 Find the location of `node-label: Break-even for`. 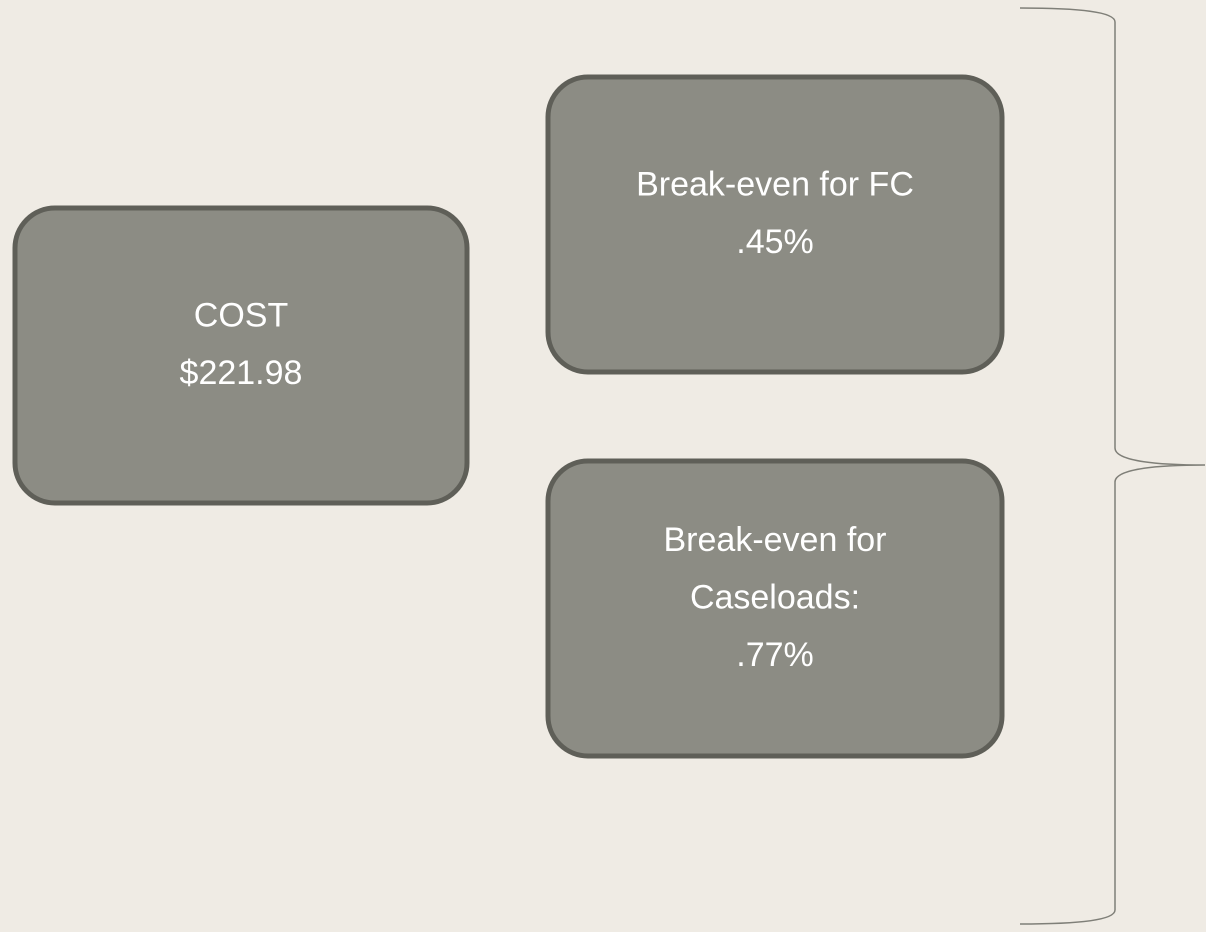

node-label: Break-even for is located at coordinates (775, 540).